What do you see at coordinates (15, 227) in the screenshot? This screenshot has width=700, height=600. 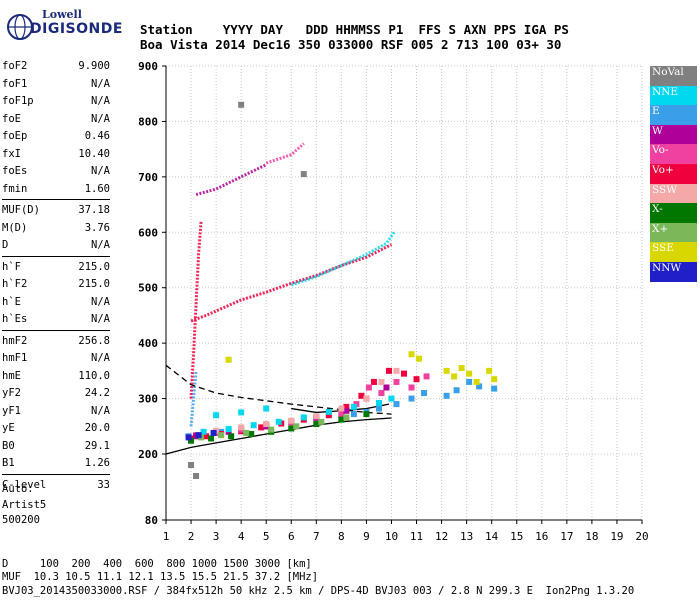 I see `param-label: M(D)` at bounding box center [15, 227].